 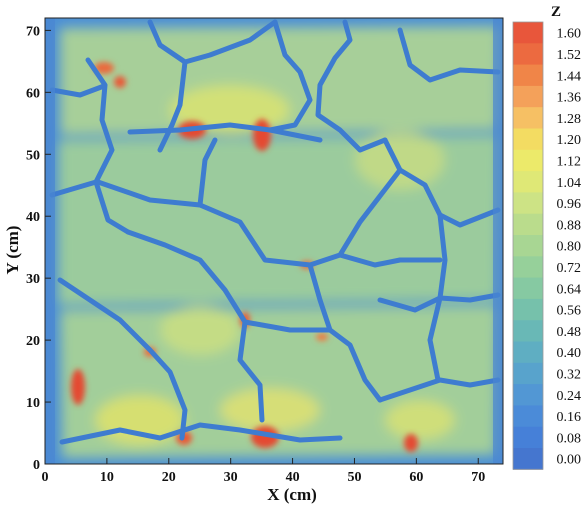 I want to click on y-tick-label: 30, so click(x=33, y=279).